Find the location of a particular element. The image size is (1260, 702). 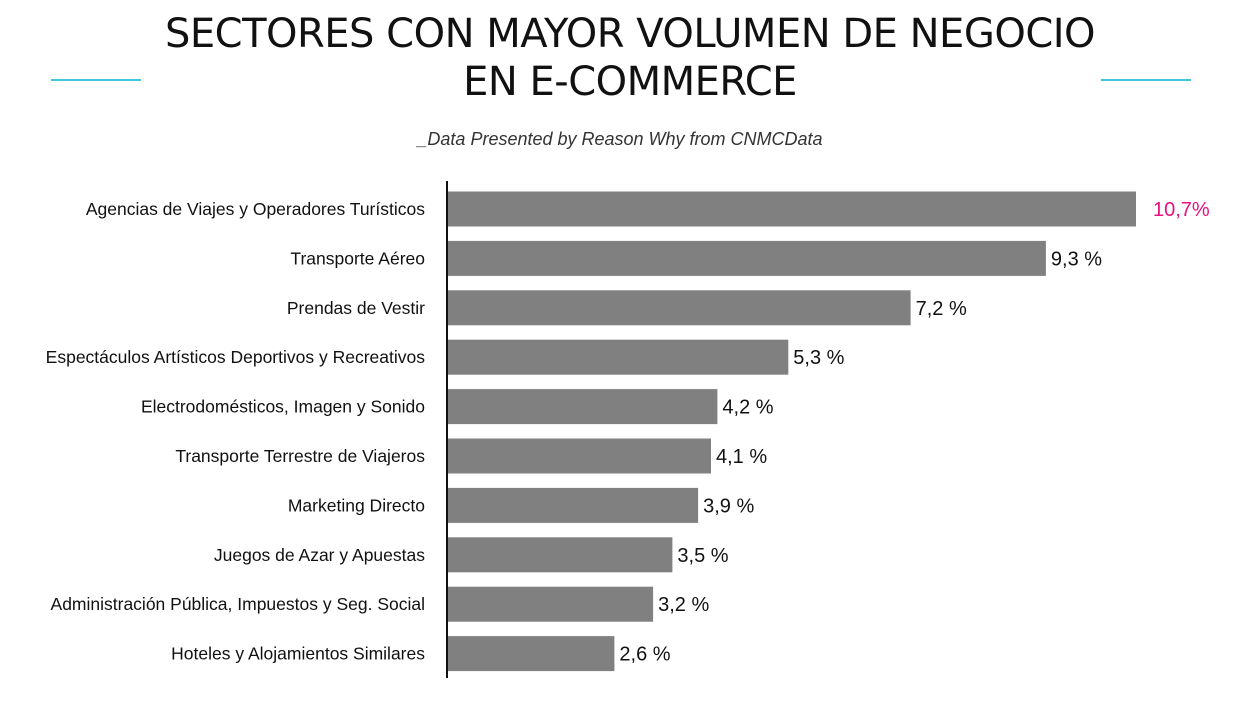

value-label: 4,2 % is located at coordinates (747, 408).